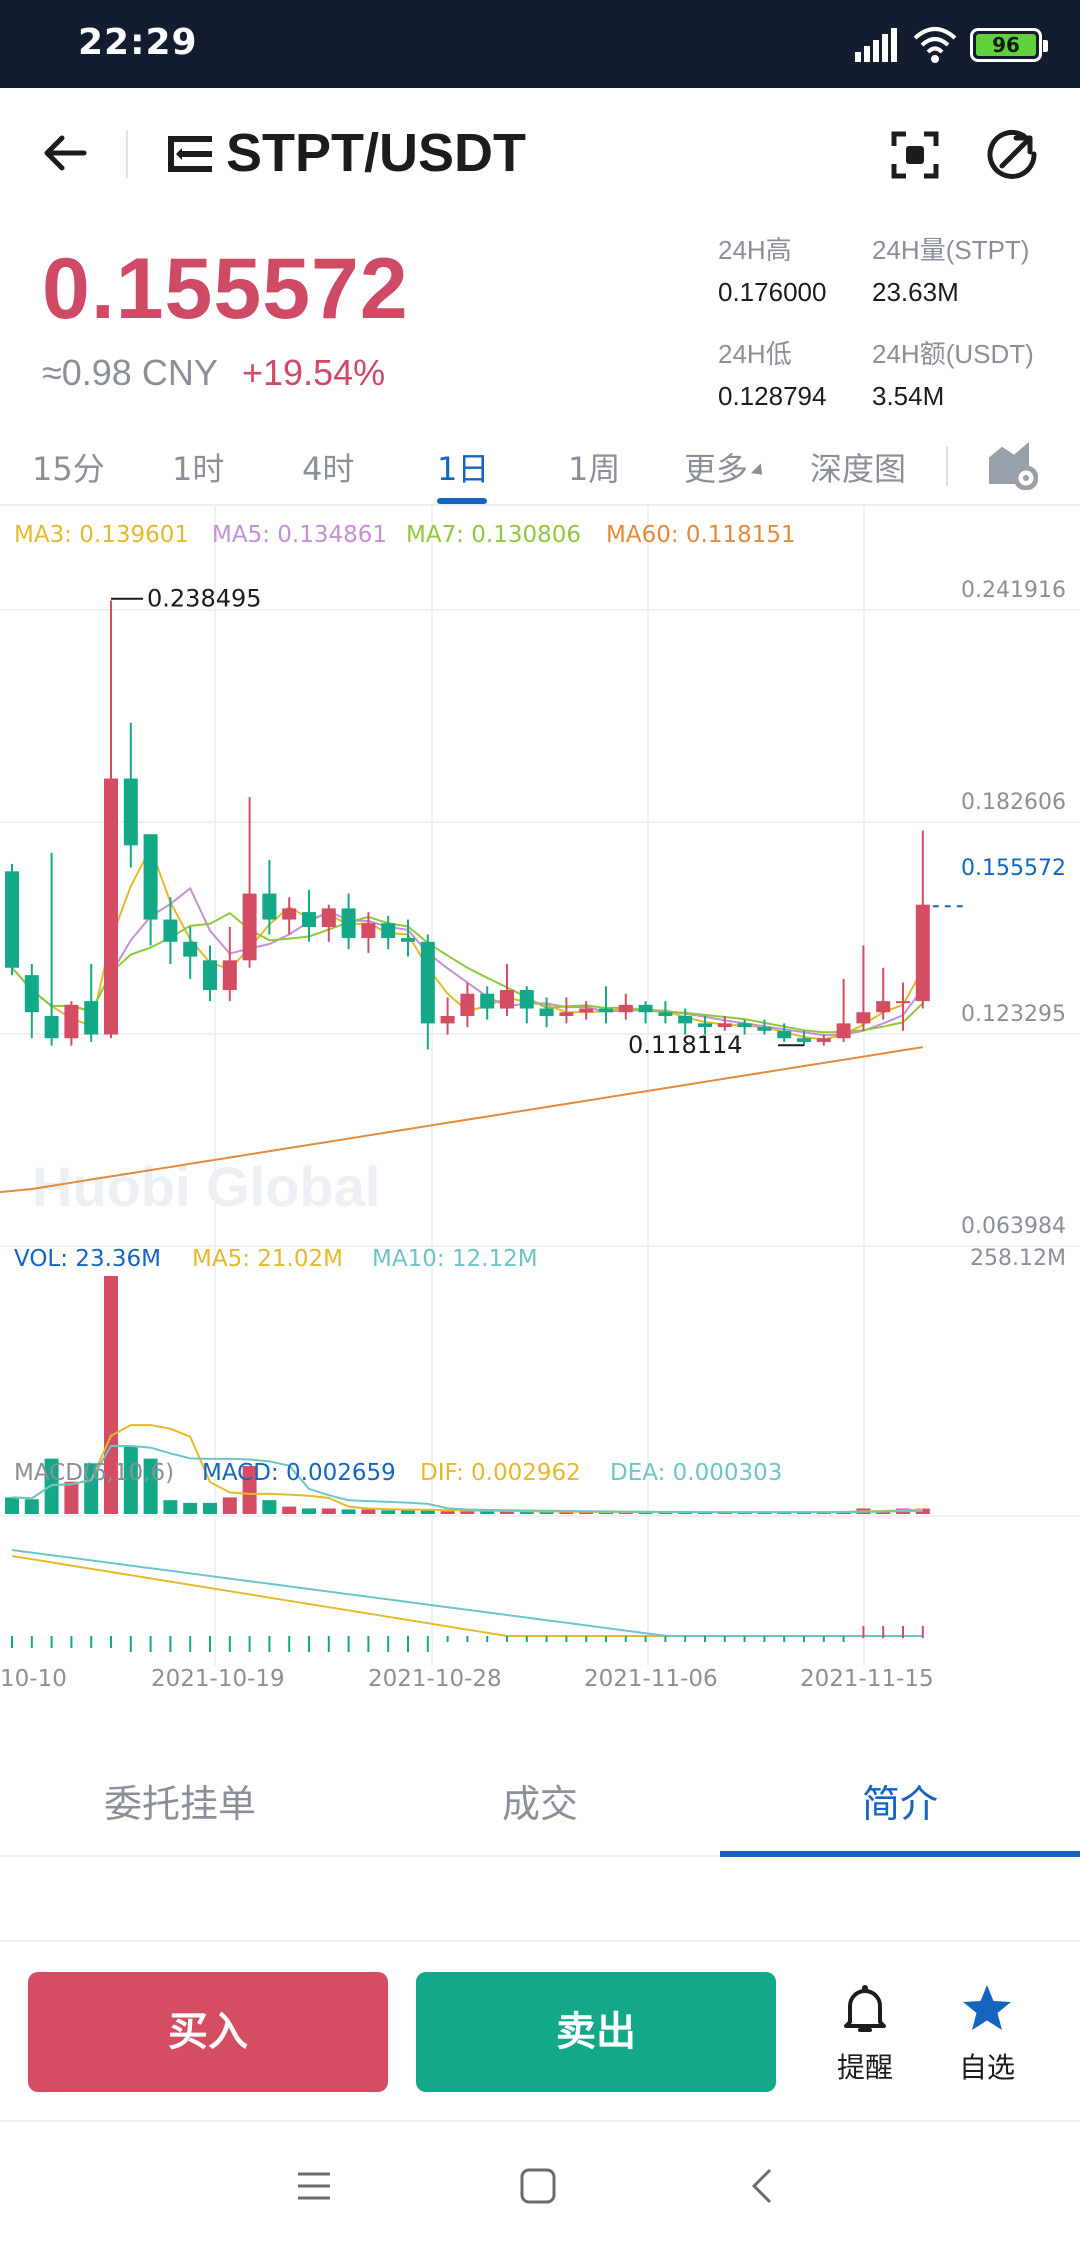 The height and width of the screenshot is (2248, 1080). What do you see at coordinates (1013, 155) in the screenshot?
I see `share-icon` at bounding box center [1013, 155].